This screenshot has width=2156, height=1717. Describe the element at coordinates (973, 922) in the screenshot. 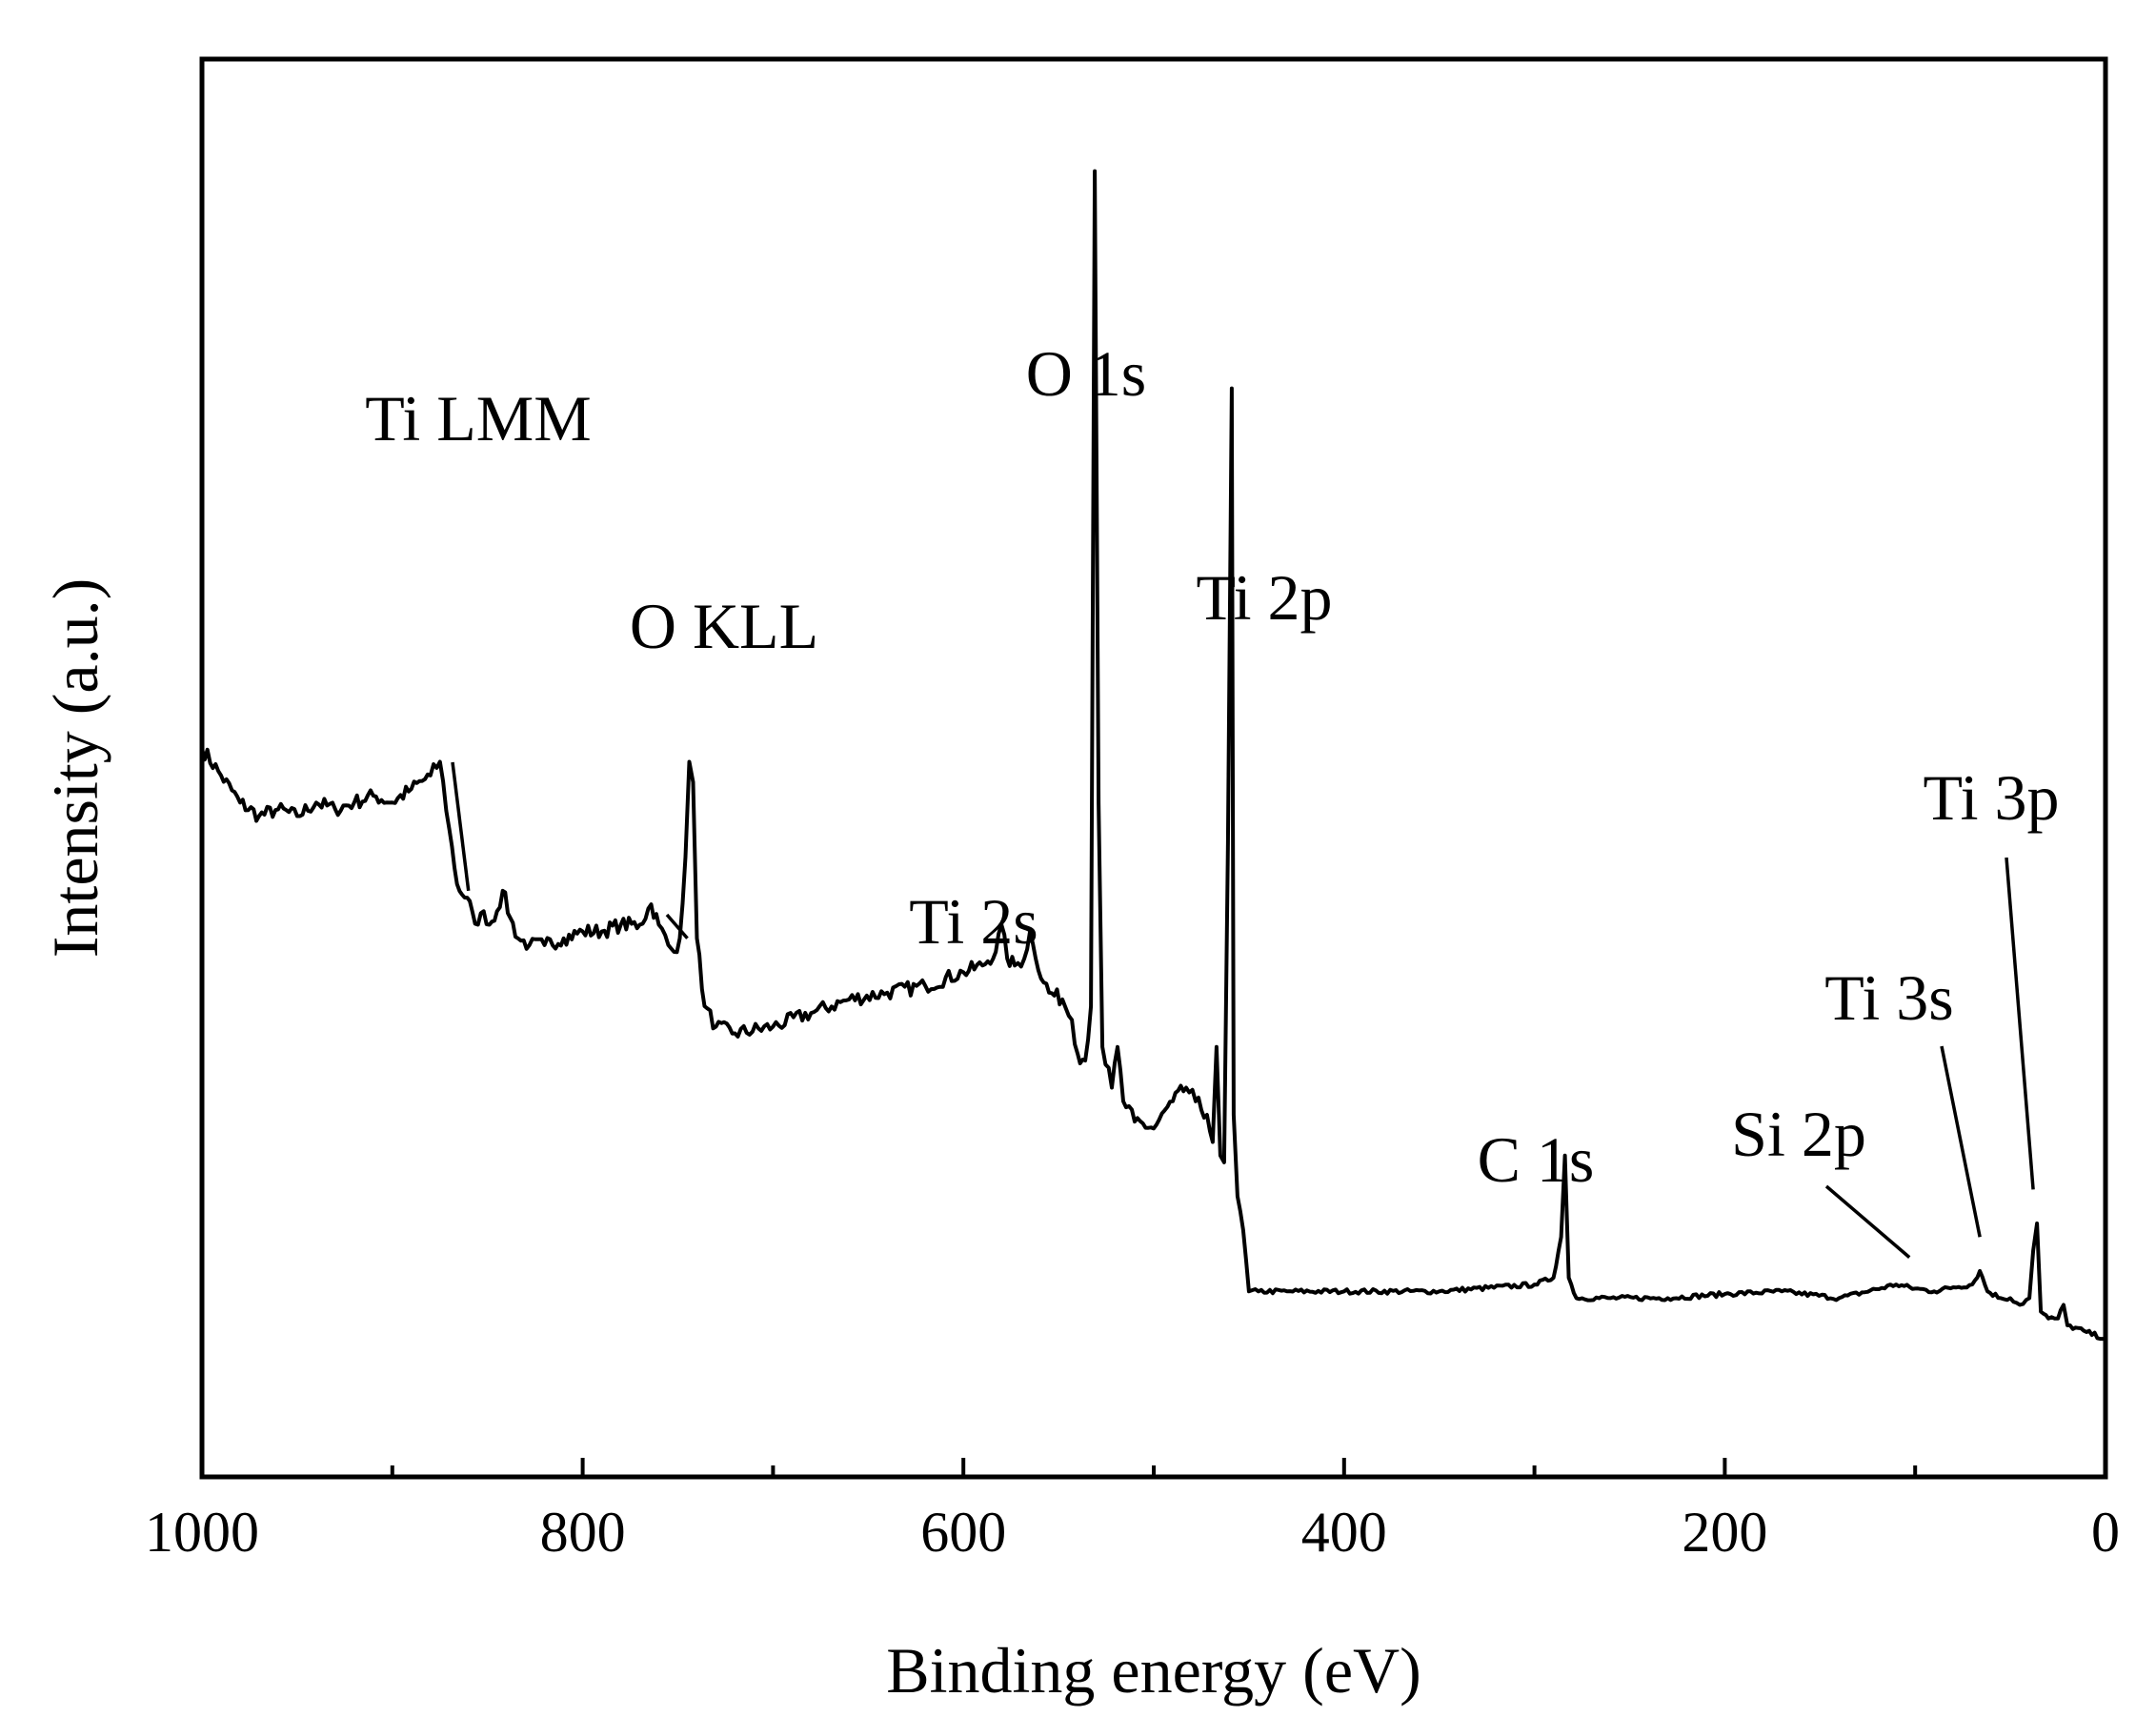

I see `peak-label-ti-2s: Ti 2s` at that location.